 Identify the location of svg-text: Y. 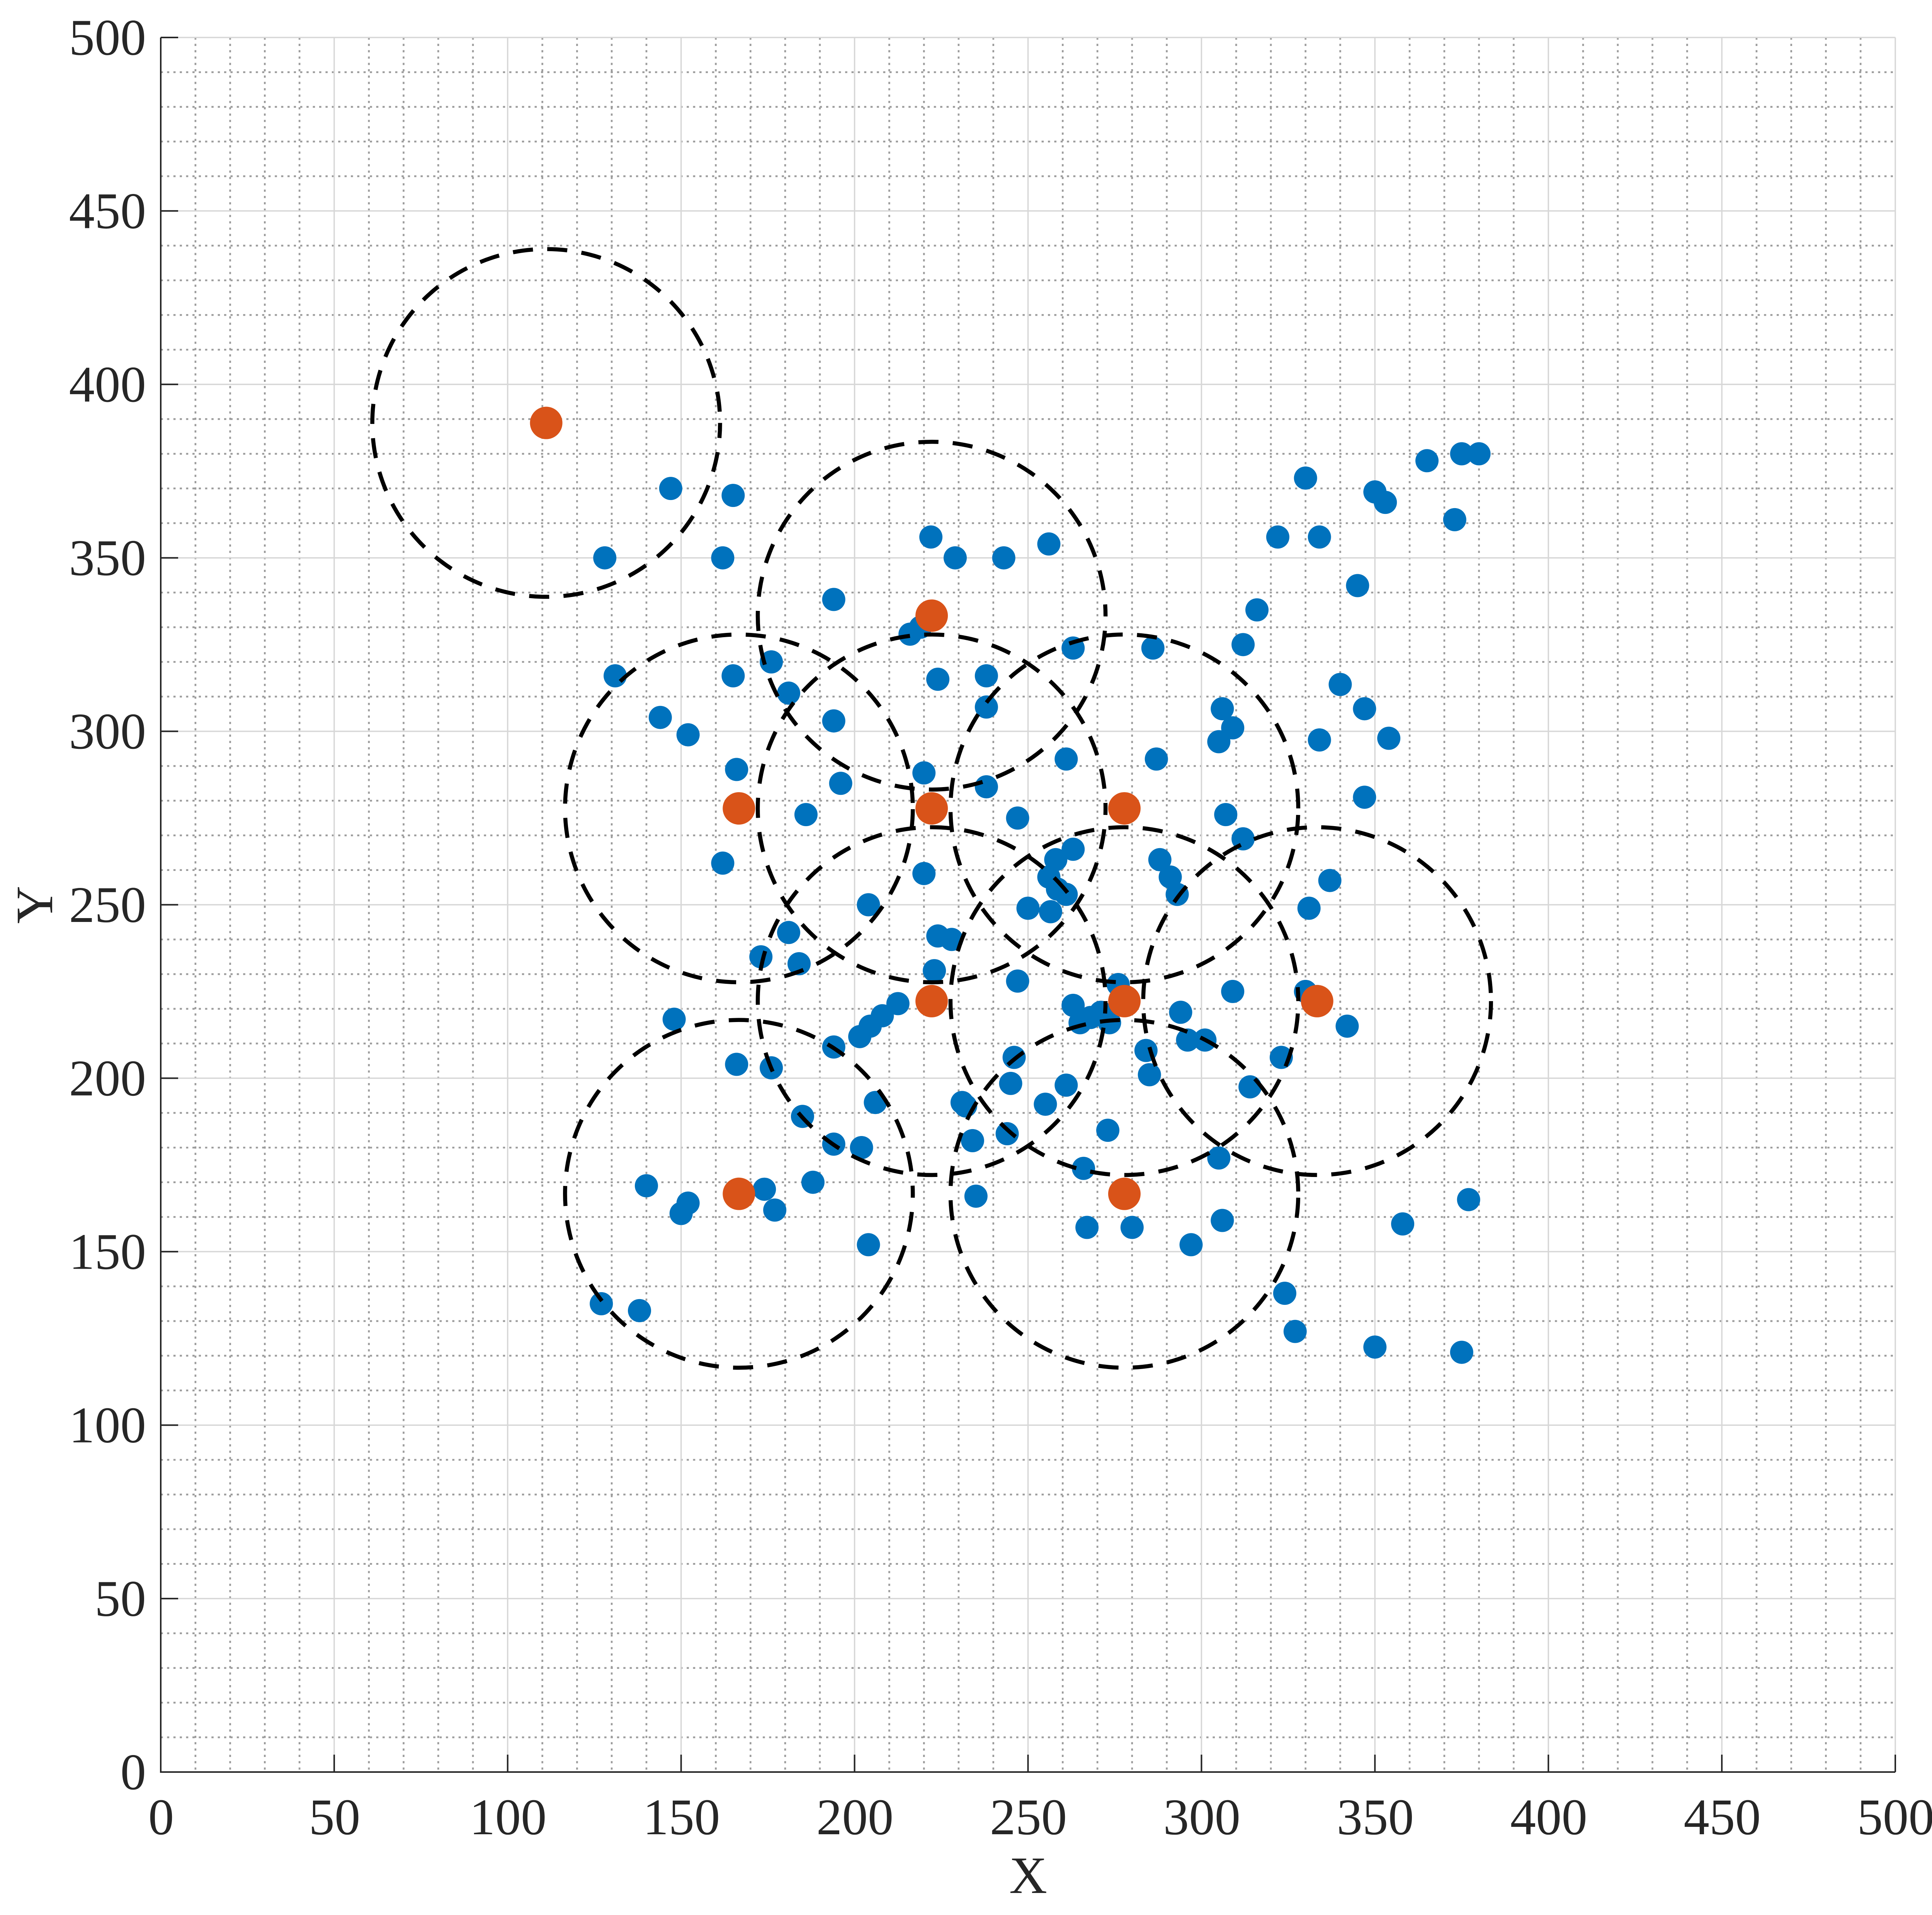
(35, 904).